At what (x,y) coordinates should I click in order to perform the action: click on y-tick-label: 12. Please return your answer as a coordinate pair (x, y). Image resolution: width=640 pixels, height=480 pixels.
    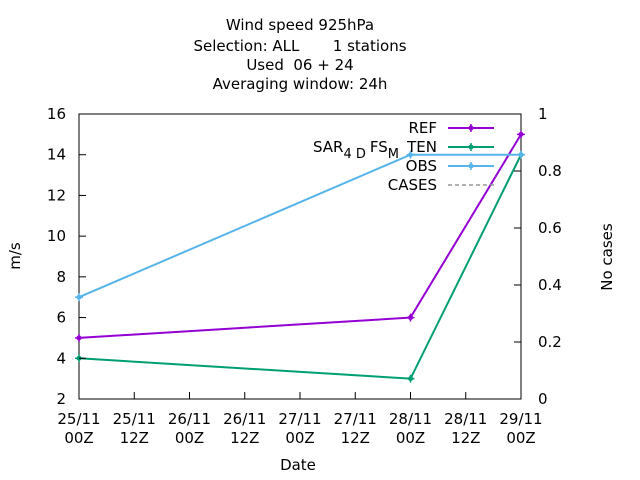
    Looking at the image, I should click on (56, 195).